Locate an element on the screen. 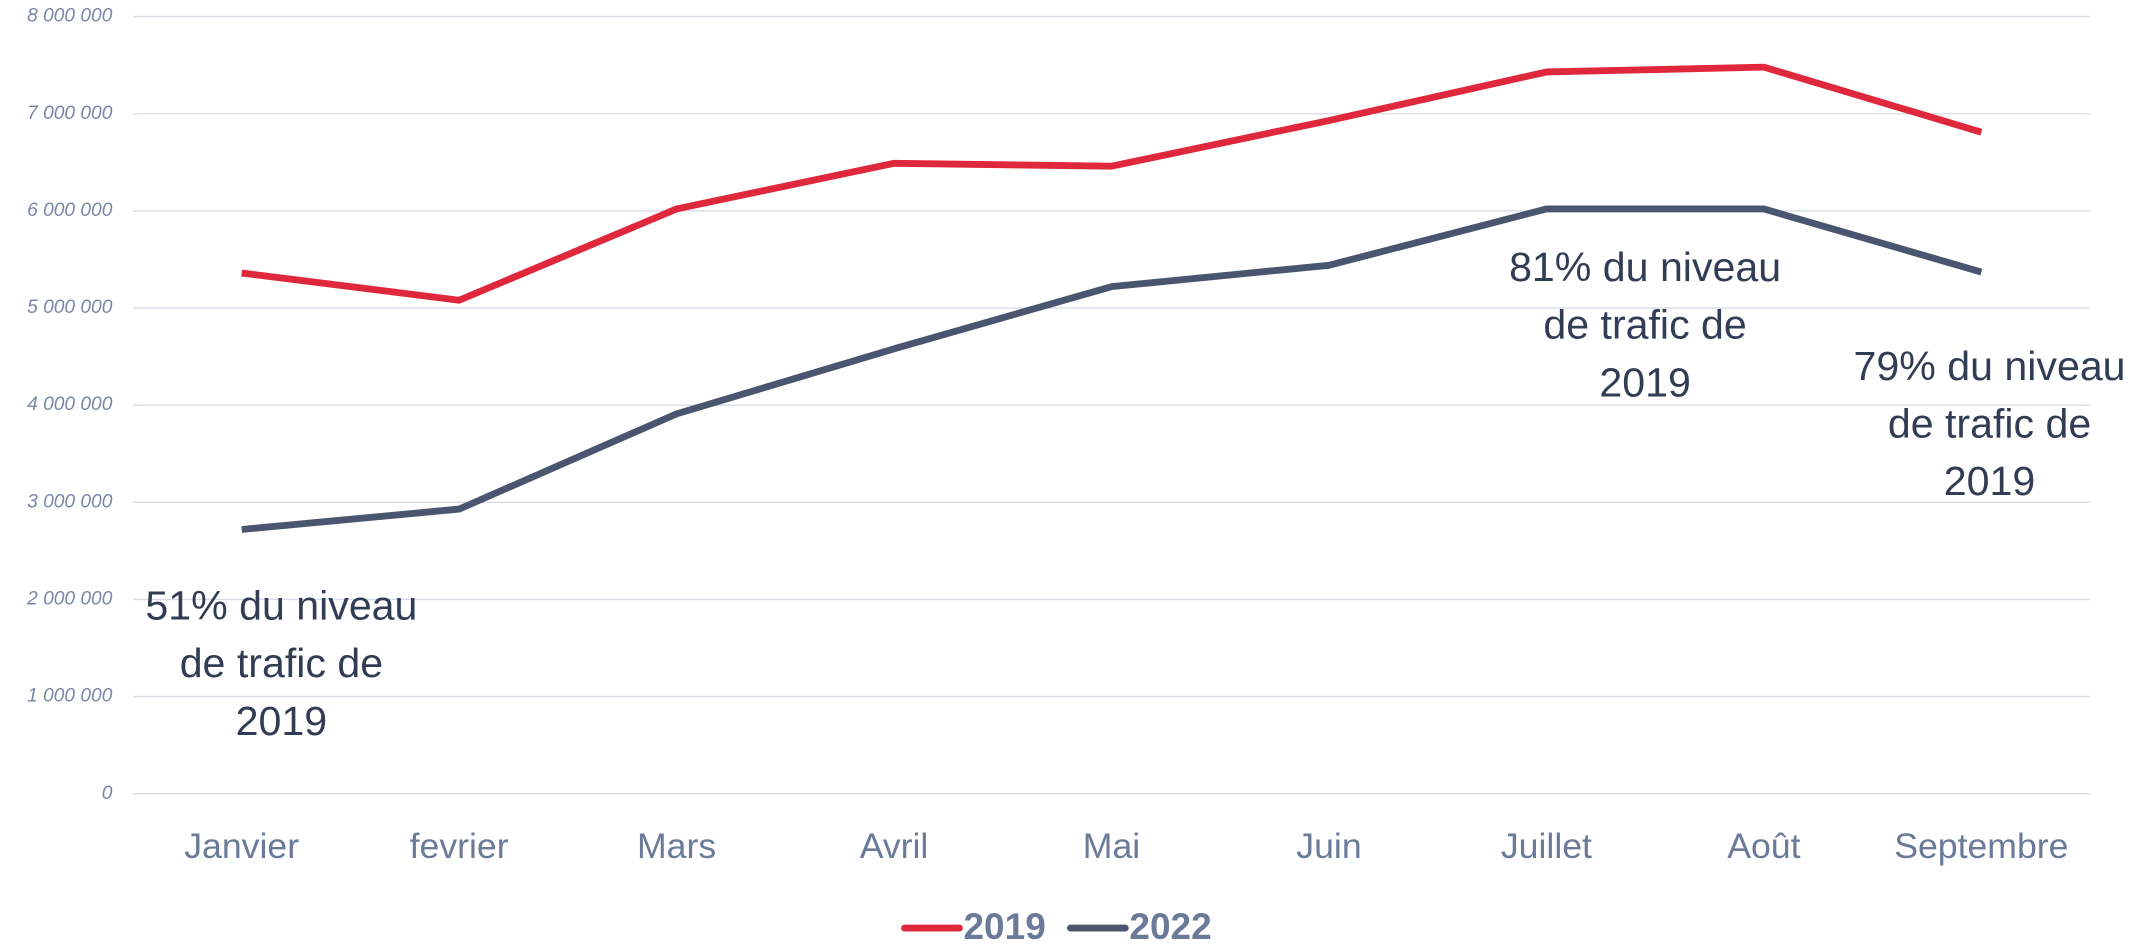  y-tick-label: 1 000 000 is located at coordinates (70, 696).